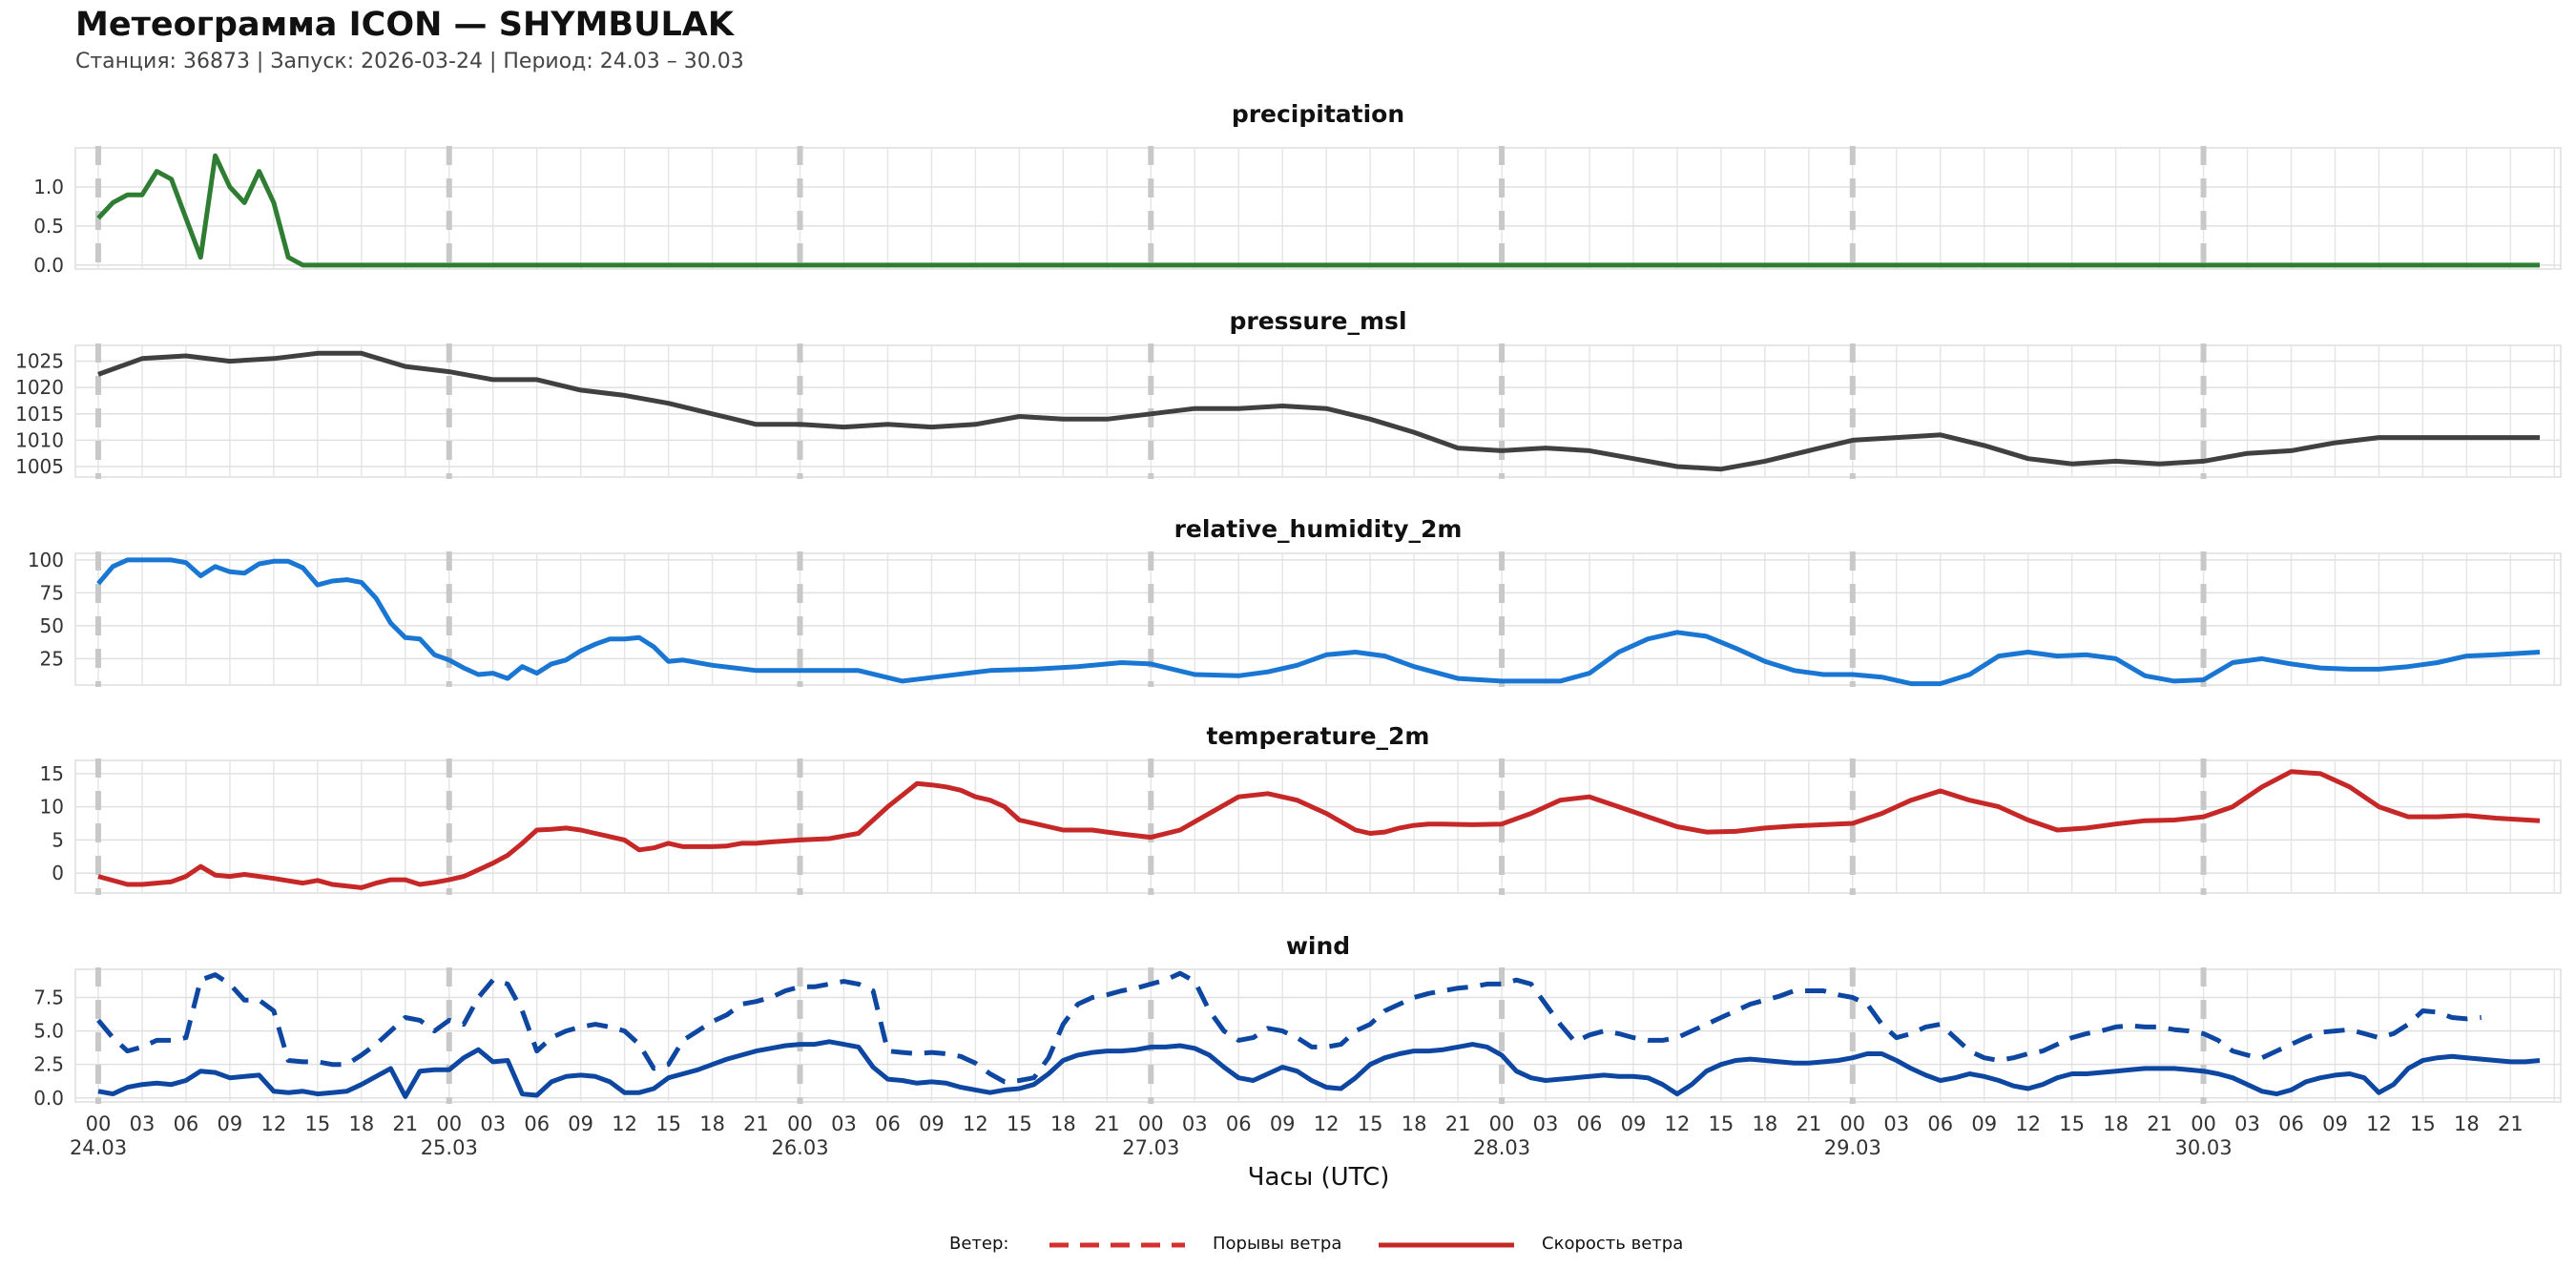 This screenshot has height=1288, width=2576. I want to click on x-day-label: 29.03, so click(1852, 1147).